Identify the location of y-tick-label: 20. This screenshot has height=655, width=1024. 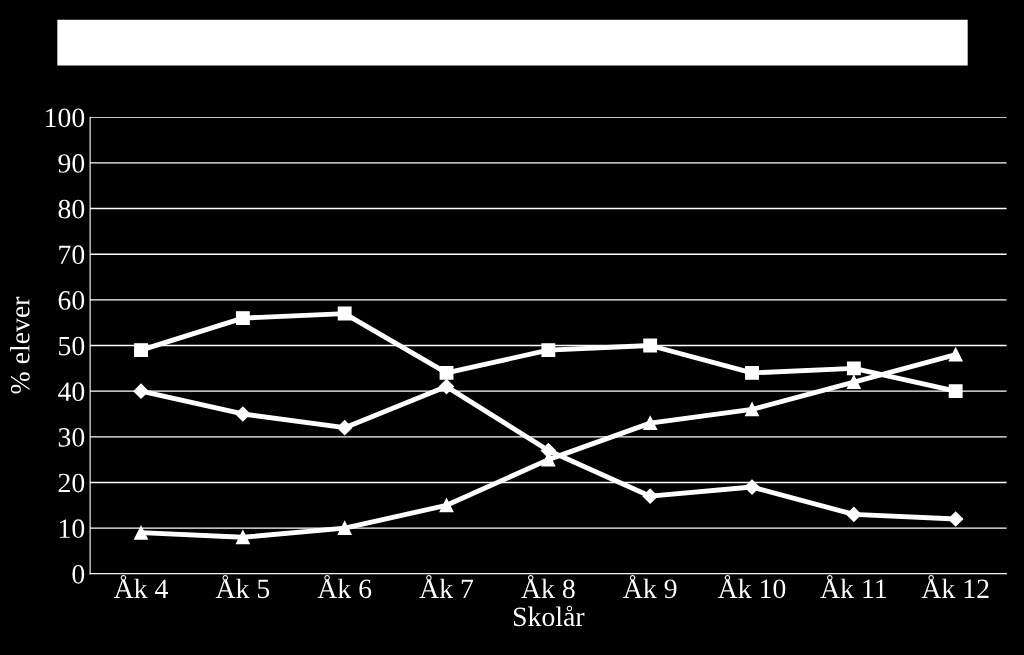
(71, 483).